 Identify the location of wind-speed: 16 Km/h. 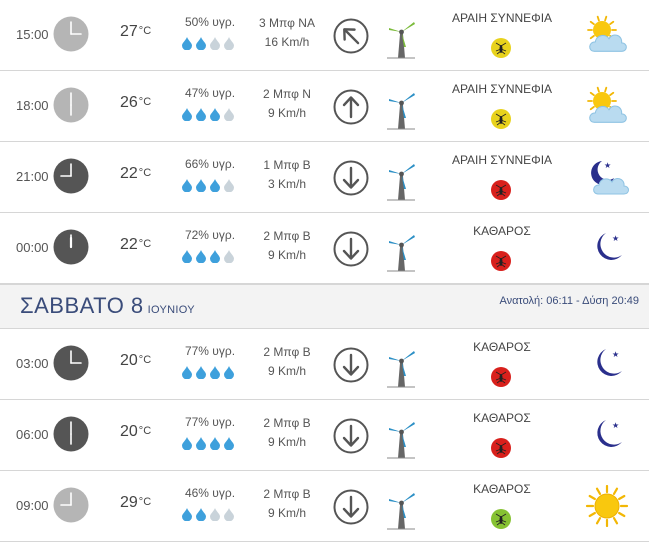
(287, 42).